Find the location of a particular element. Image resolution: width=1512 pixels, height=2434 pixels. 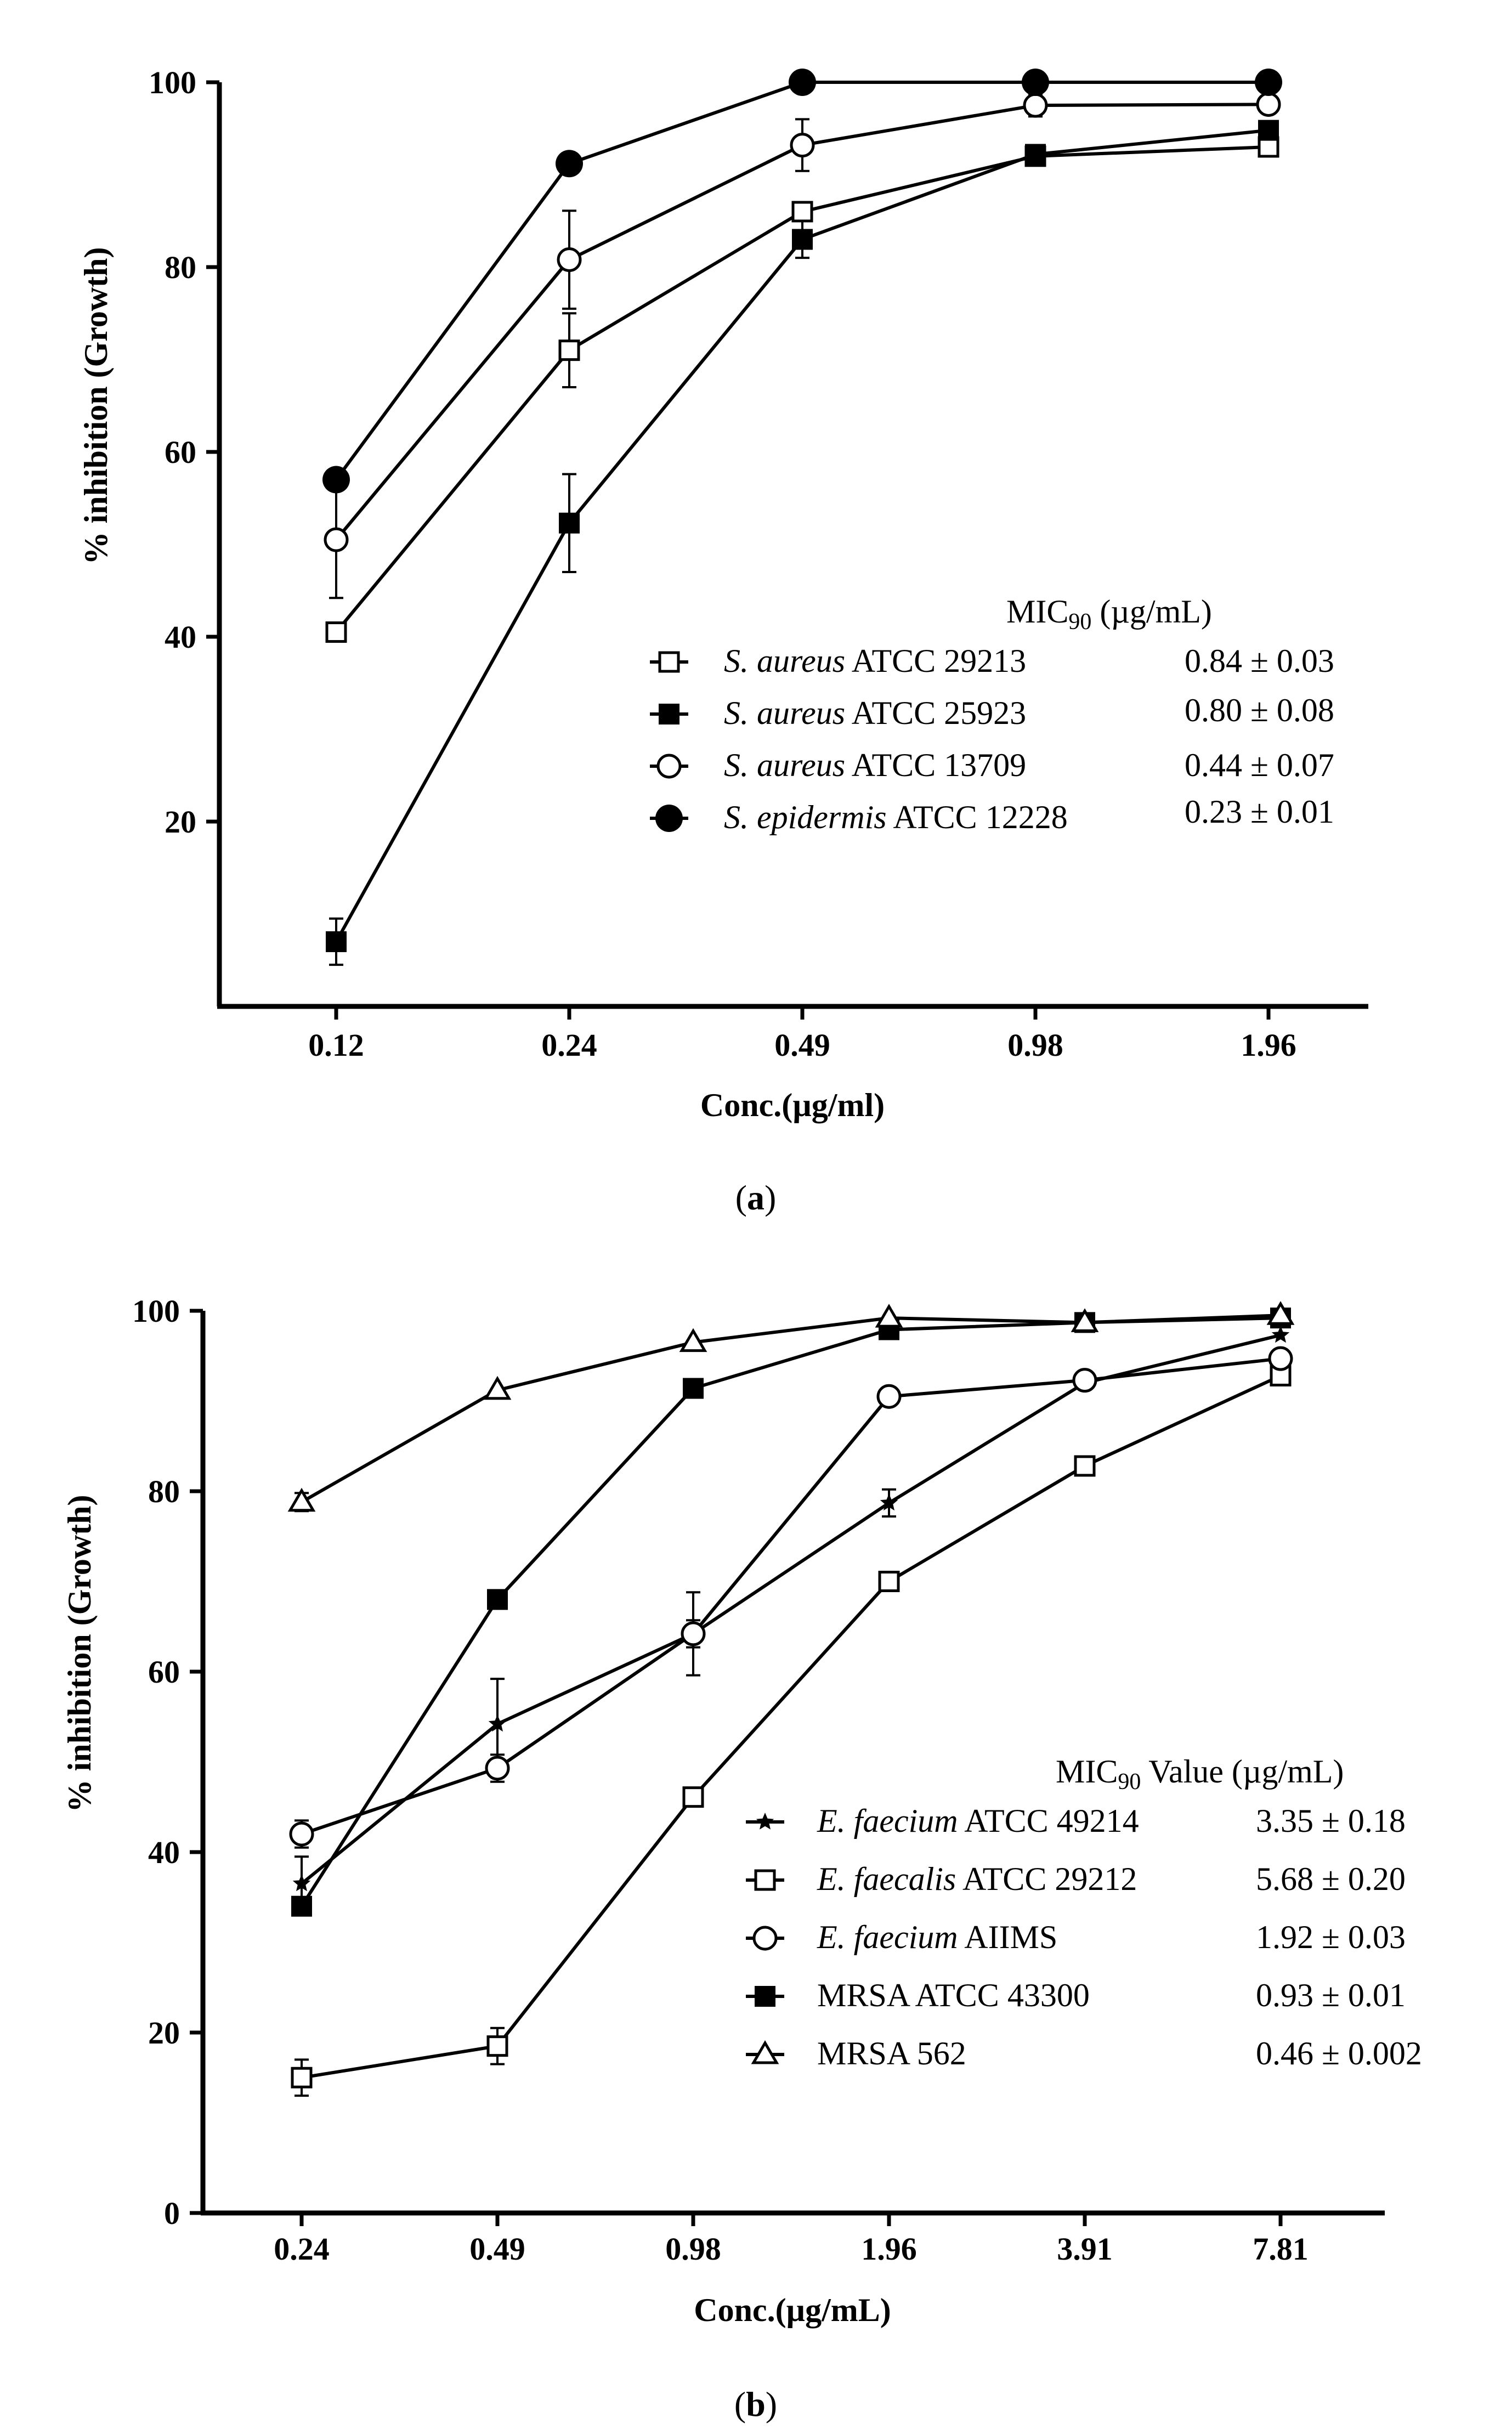

panel-a-legend-item-3: S. aureus ATCC 13709 0.44 ± 0.07 is located at coordinates (992, 765).